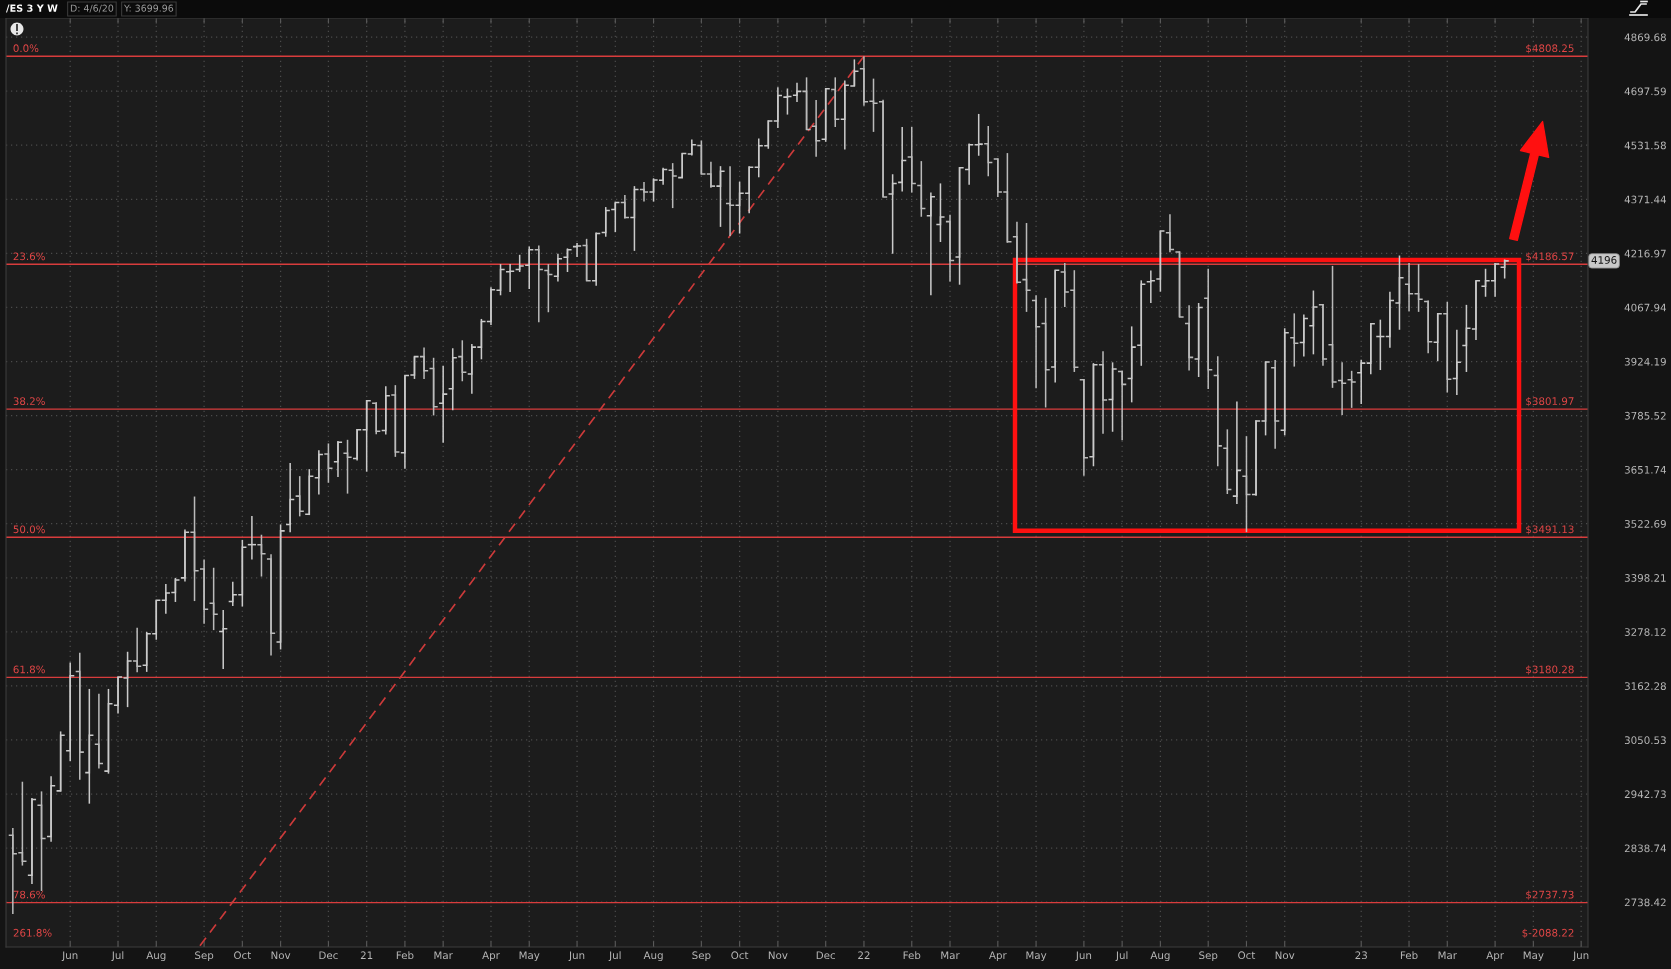 The height and width of the screenshot is (969, 1671). What do you see at coordinates (92, 8) in the screenshot?
I see `text: D: 4/6/20` at bounding box center [92, 8].